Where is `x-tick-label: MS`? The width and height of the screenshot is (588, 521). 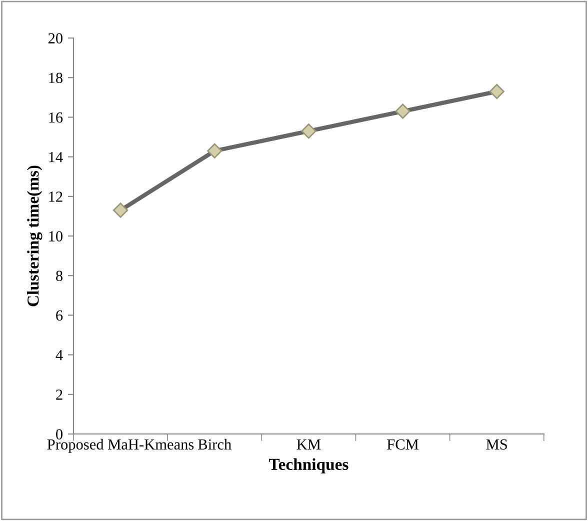 x-tick-label: MS is located at coordinates (496, 444).